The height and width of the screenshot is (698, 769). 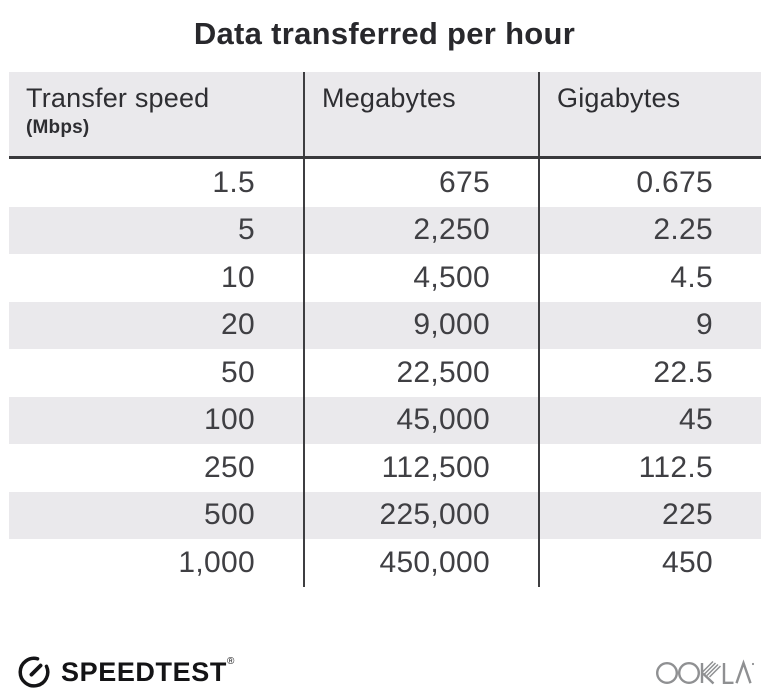 I want to click on table-cell: 112.5, so click(x=649, y=468).